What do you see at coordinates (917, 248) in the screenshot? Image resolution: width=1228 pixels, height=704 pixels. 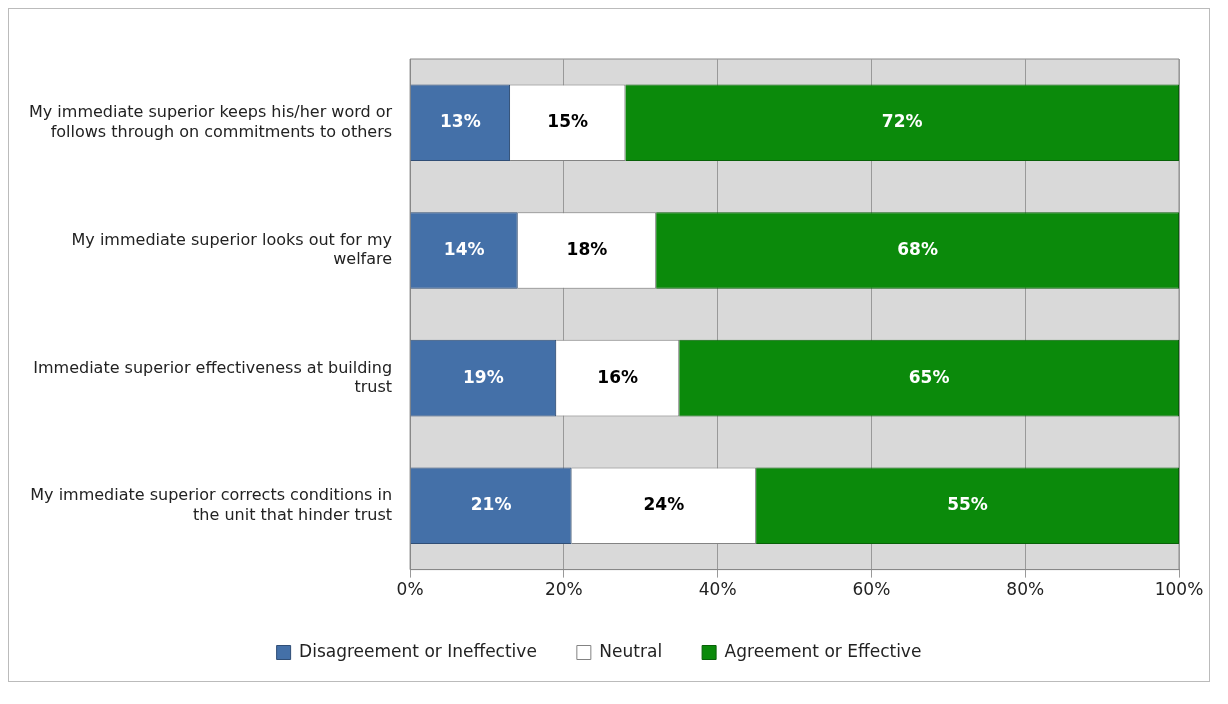 I see `data-label: 68%` at bounding box center [917, 248].